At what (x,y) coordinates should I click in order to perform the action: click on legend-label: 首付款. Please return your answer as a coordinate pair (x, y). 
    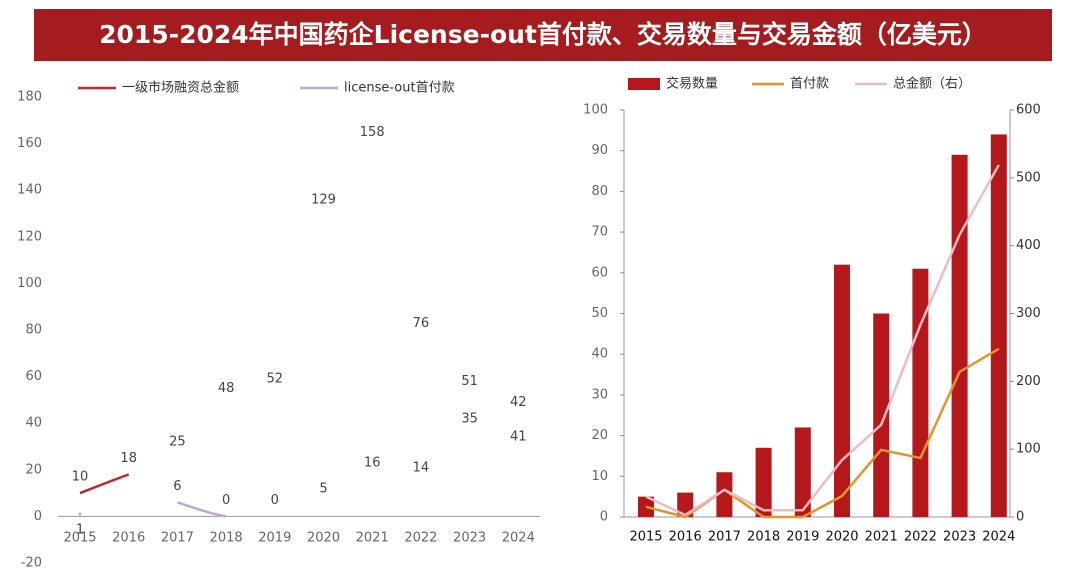
    Looking at the image, I should click on (809, 84).